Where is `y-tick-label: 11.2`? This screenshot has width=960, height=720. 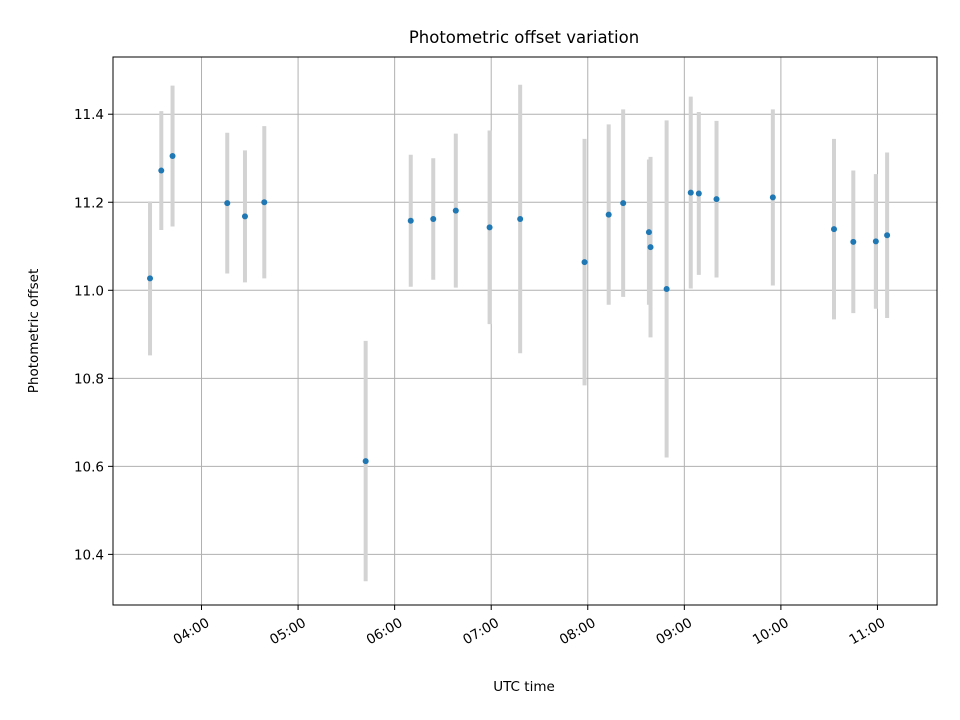 y-tick-label: 11.2 is located at coordinates (89, 203).